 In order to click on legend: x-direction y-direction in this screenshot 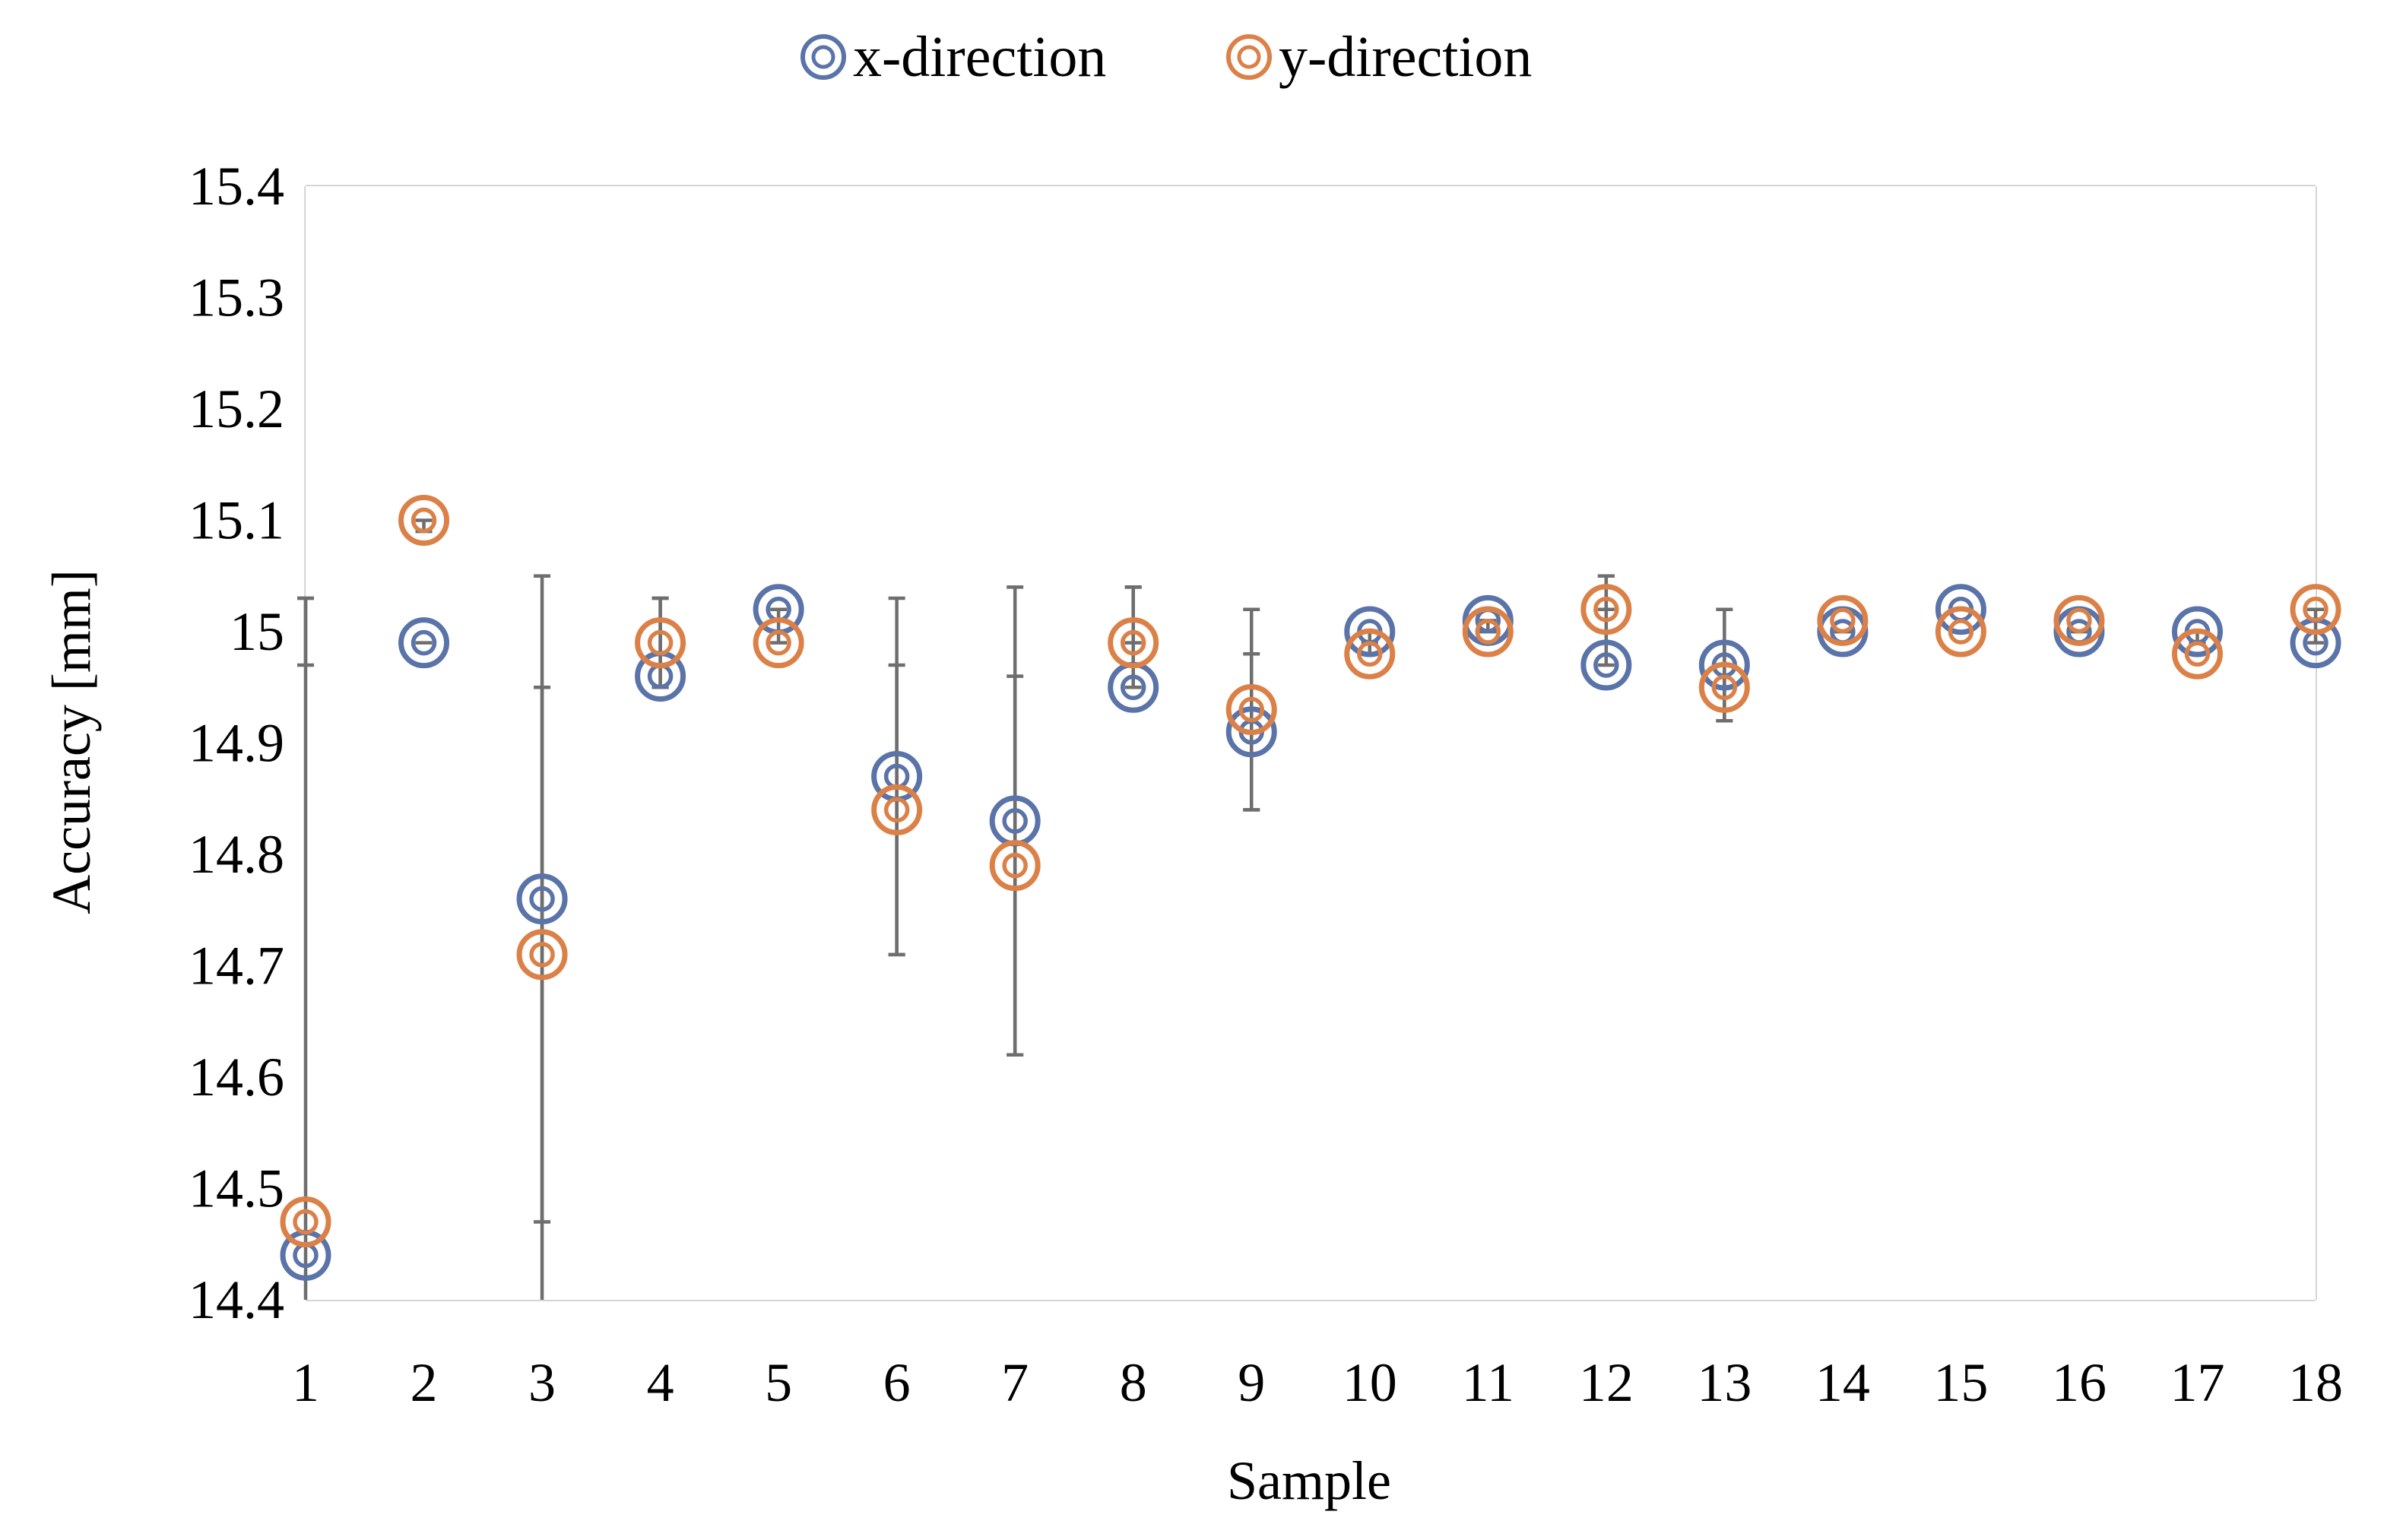, I will do `click(1166, 57)`.